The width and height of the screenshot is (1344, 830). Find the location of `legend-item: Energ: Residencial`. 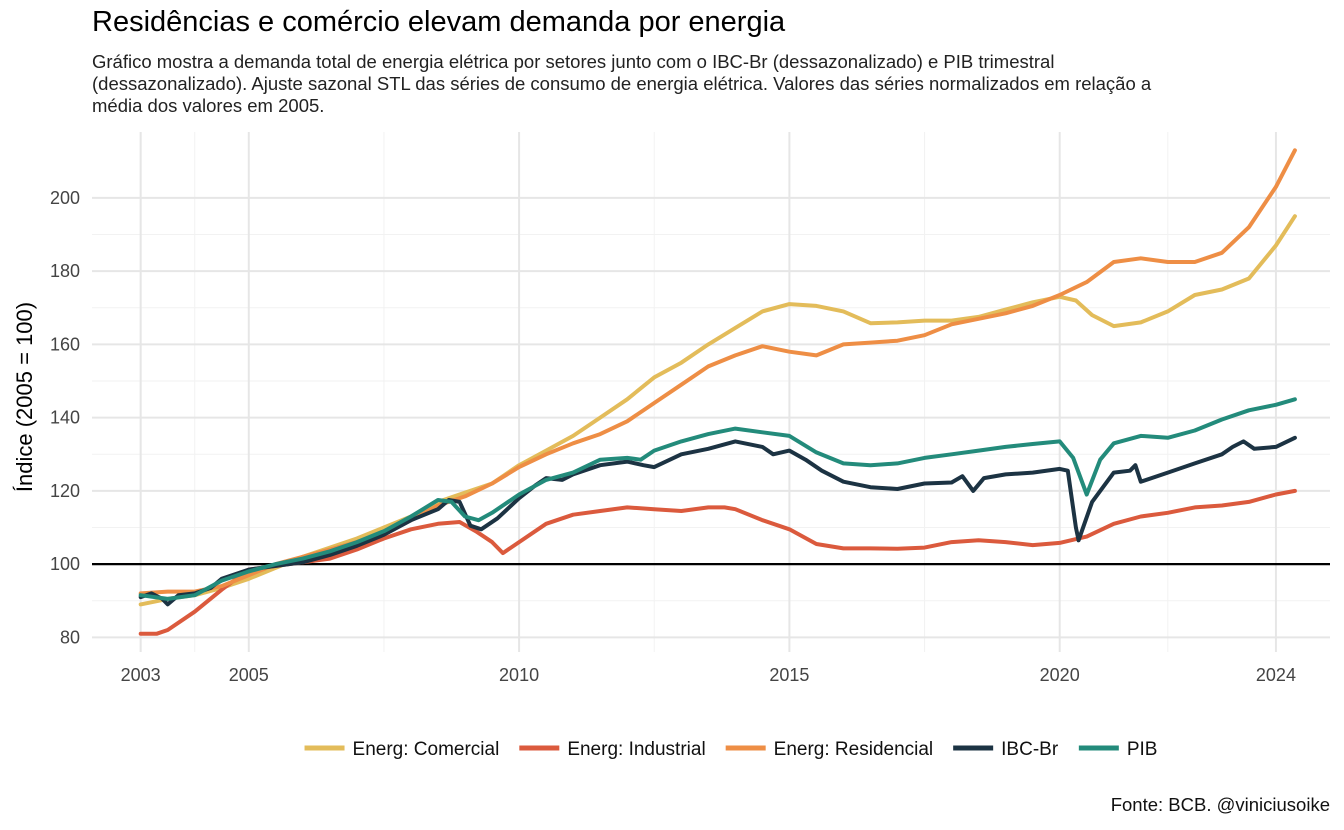

legend-item: Energ: Residencial is located at coordinates (829, 749).